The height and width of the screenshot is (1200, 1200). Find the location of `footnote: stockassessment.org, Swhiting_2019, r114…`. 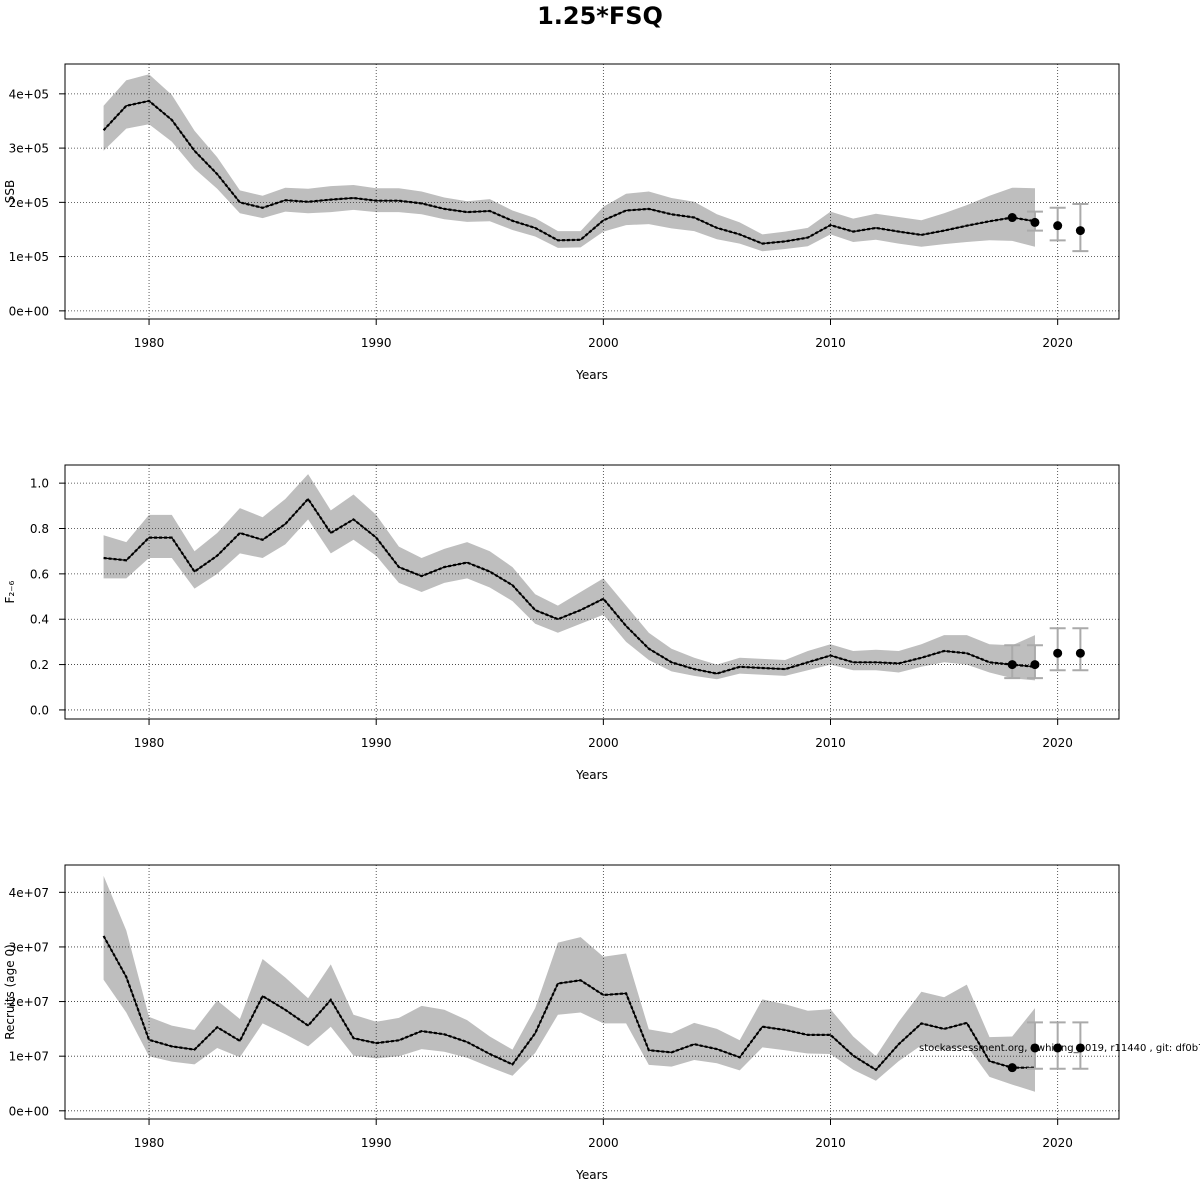

footnote: stockassessment.org, Swhiting_2019, r114… is located at coordinates (1059, 1048).